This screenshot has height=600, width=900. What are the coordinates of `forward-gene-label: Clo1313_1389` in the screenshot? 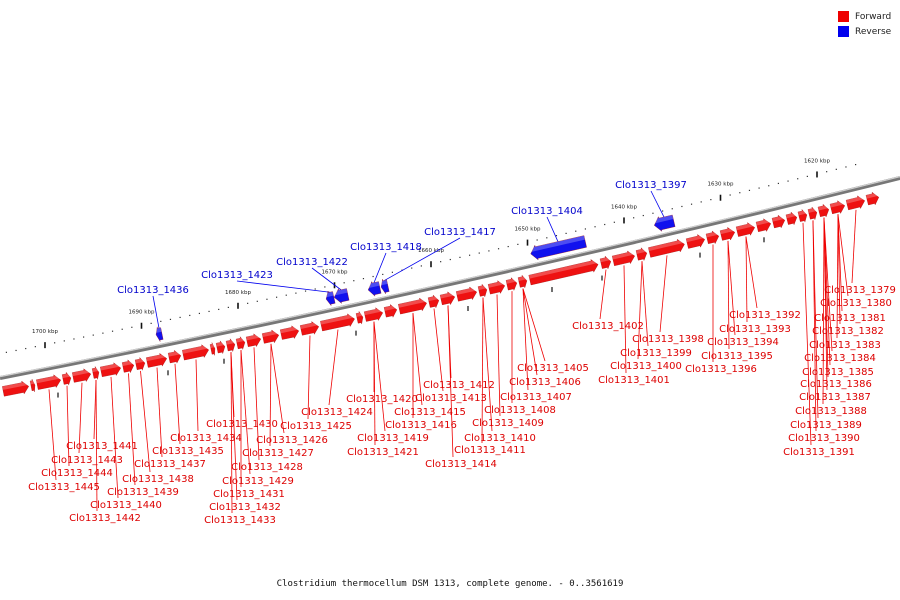 It's located at (826, 425).